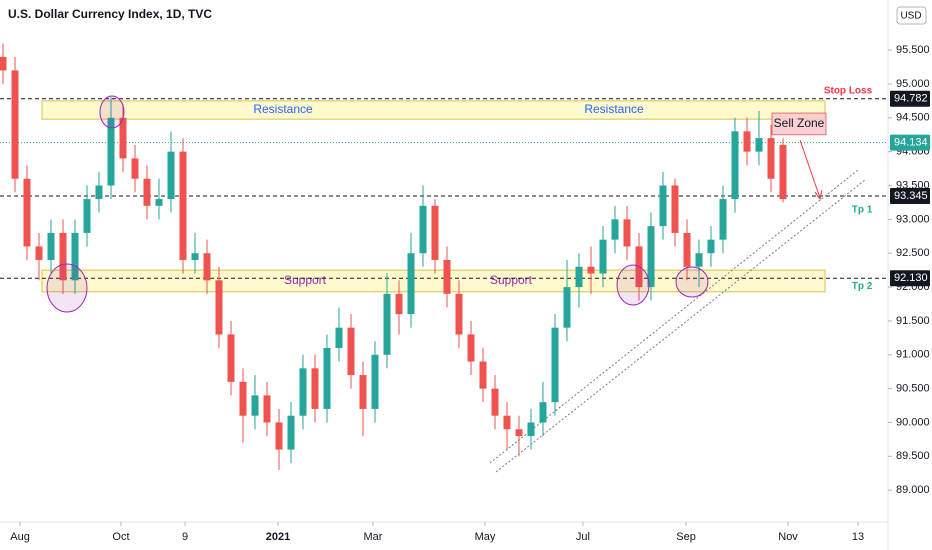 The image size is (932, 550). What do you see at coordinates (583, 537) in the screenshot?
I see `x-tick-label: Jul` at bounding box center [583, 537].